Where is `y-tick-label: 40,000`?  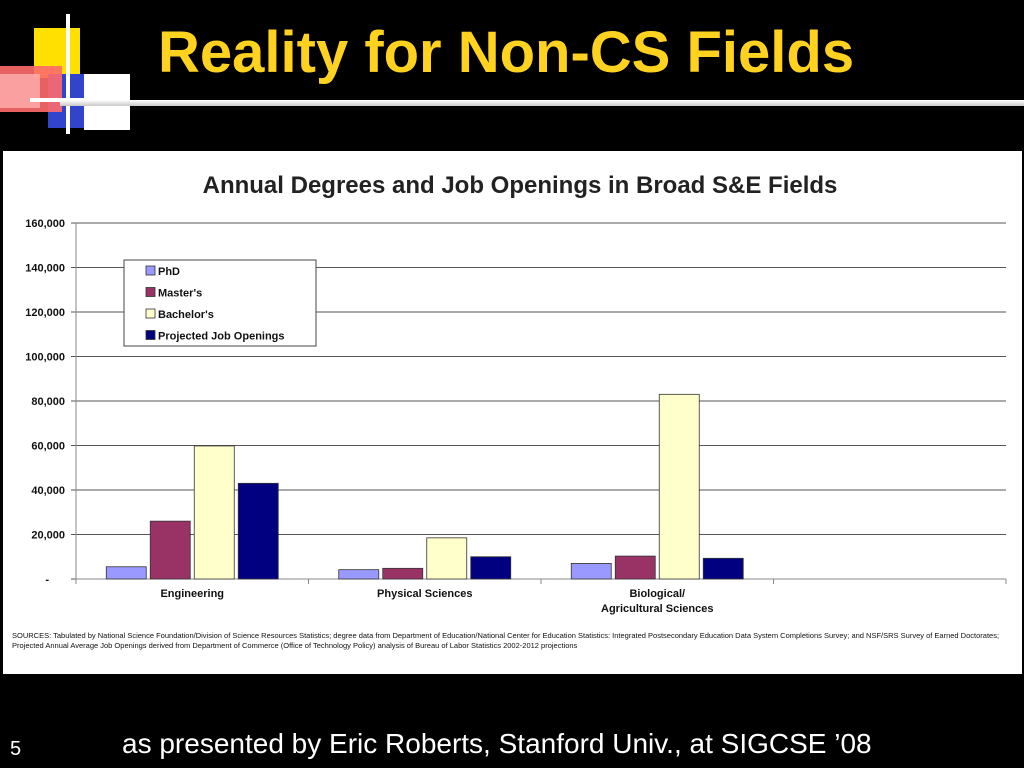
y-tick-label: 40,000 is located at coordinates (48, 491).